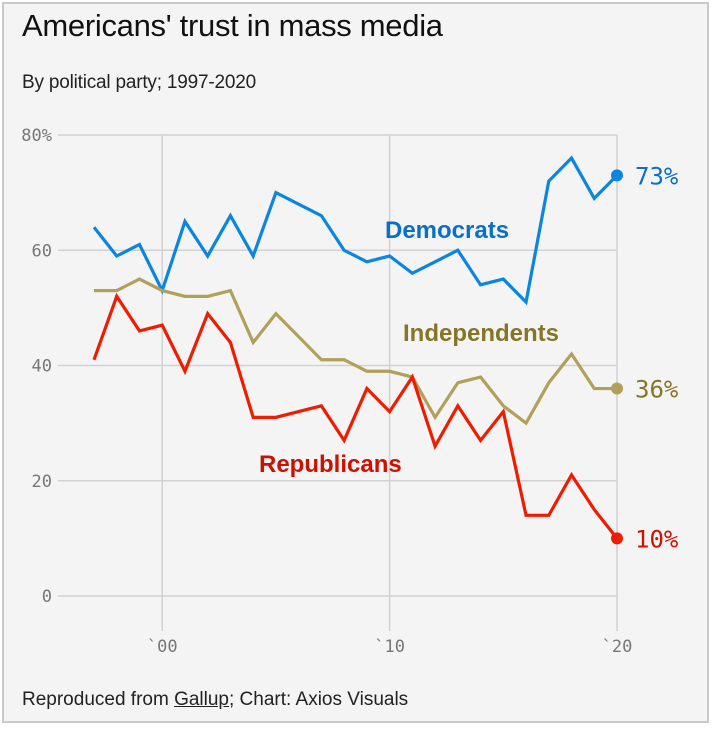 The image size is (715, 729). Describe the element at coordinates (481, 333) in the screenshot. I see `series-name-independents: Independents` at that location.